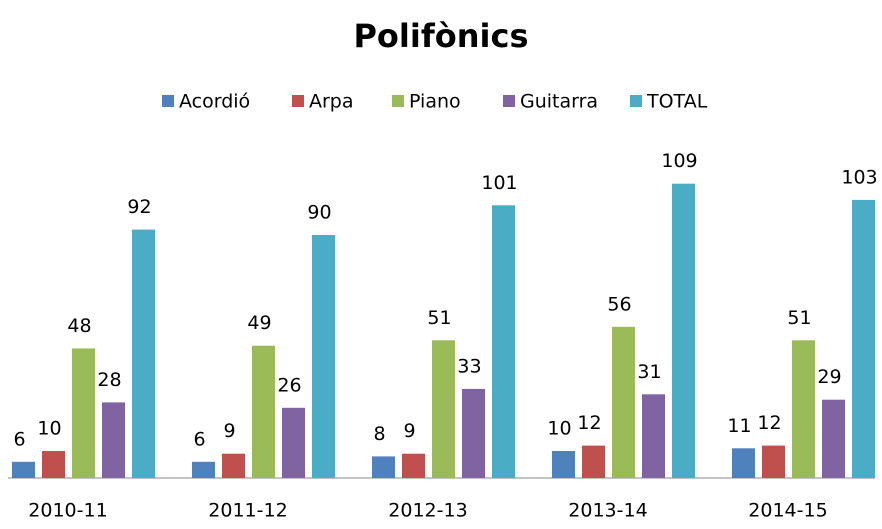 The image size is (882, 529). What do you see at coordinates (619, 304) in the screenshot?
I see `data-label: 56` at bounding box center [619, 304].